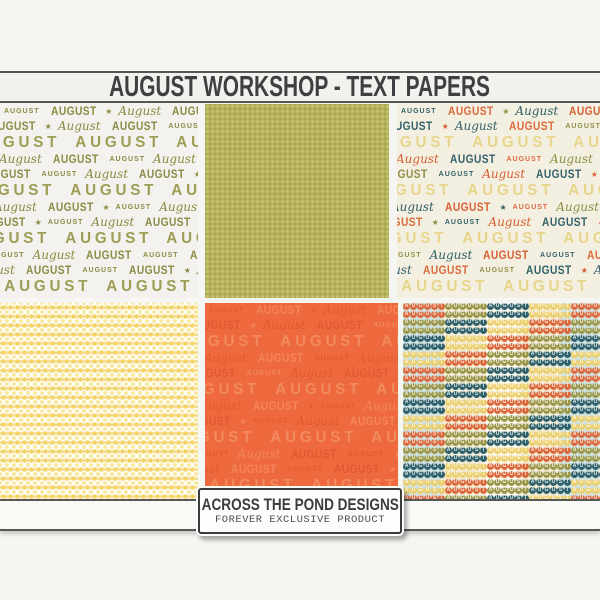 Image resolution: width=600 pixels, height=600 pixels. What do you see at coordinates (88, 297) in the screenshot?
I see `pattern-word: ★` at bounding box center [88, 297].